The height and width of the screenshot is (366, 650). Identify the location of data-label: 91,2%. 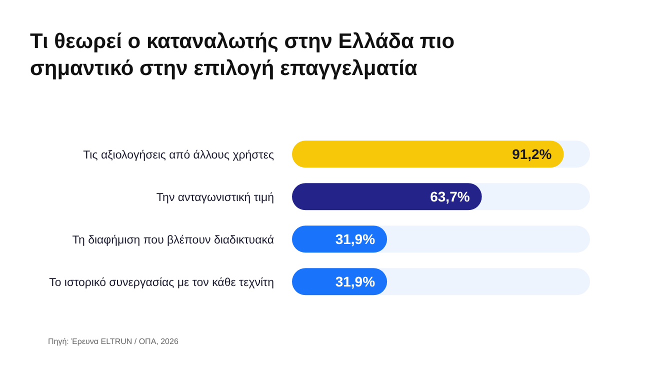
(532, 154).